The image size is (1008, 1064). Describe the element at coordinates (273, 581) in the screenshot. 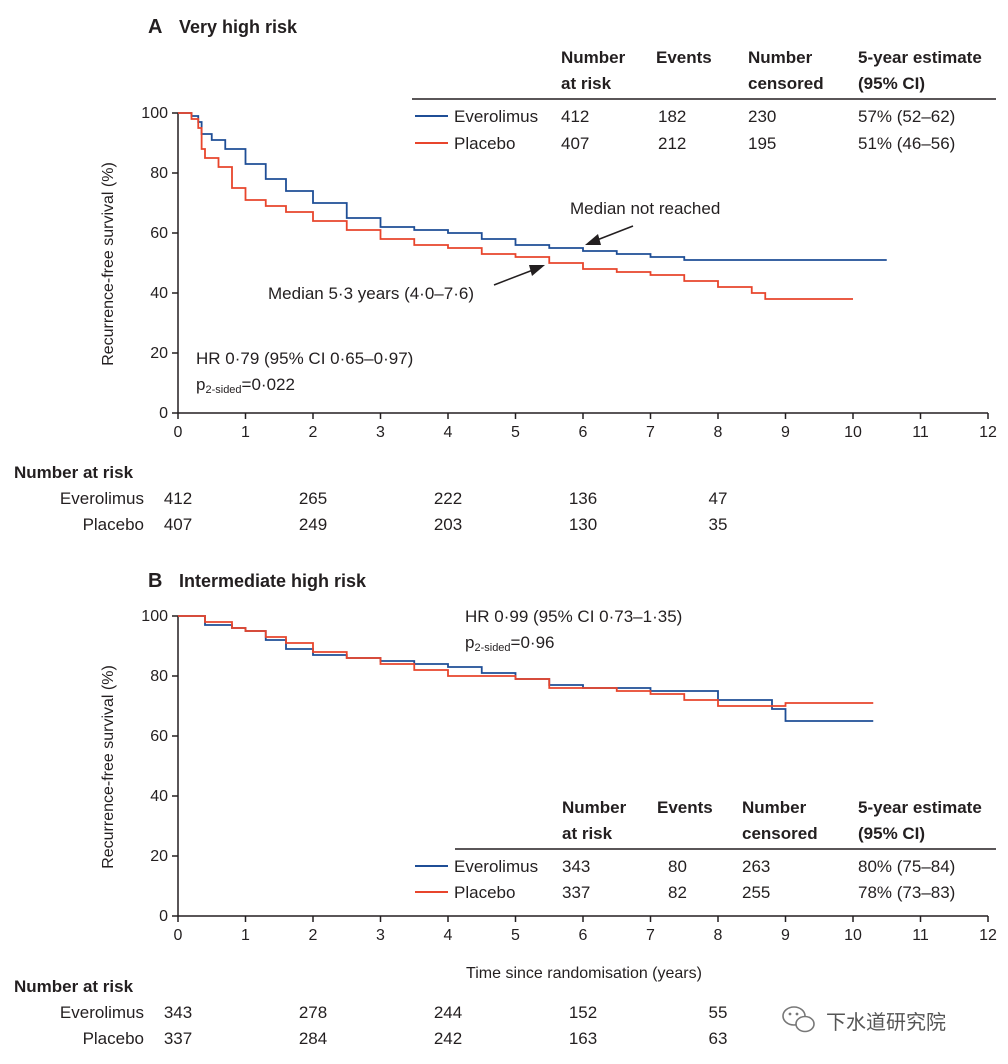

I see `panel-b-title: Intermediate high risk` at that location.